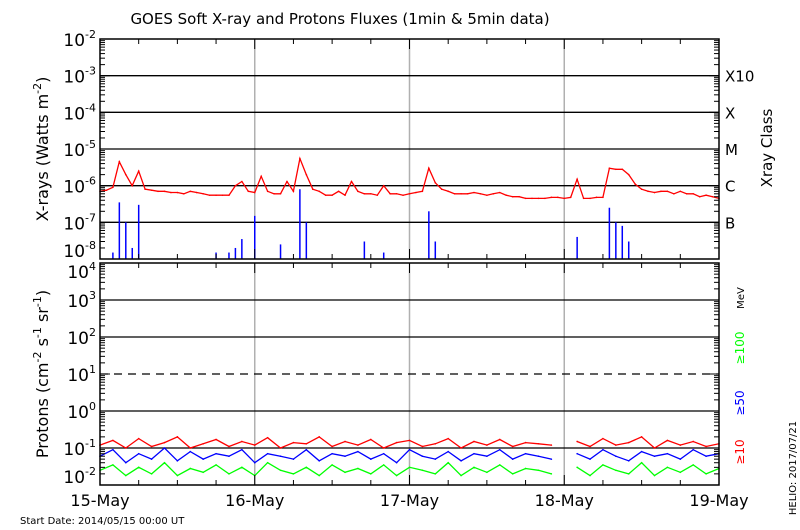 This screenshot has height=530, width=800. What do you see at coordinates (793, 468) in the screenshot?
I see `helio-stamp: HELIO: 2017/07/21` at bounding box center [793, 468].